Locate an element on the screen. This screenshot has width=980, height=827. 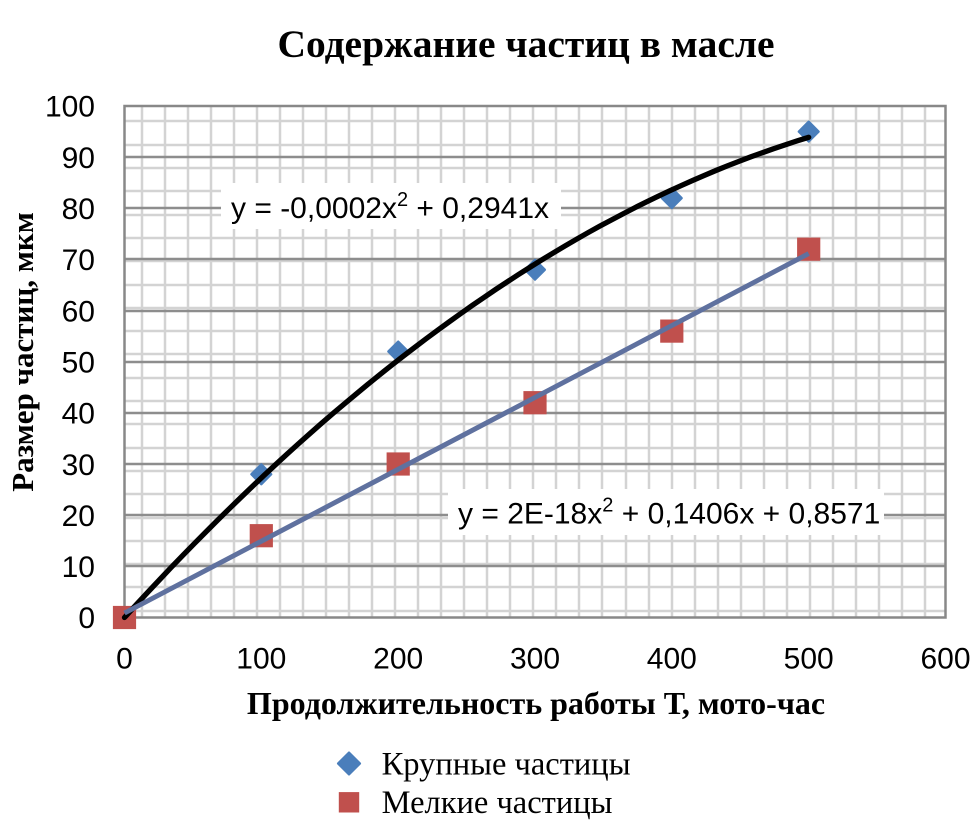
svg-text: 300 is located at coordinates (535, 659).